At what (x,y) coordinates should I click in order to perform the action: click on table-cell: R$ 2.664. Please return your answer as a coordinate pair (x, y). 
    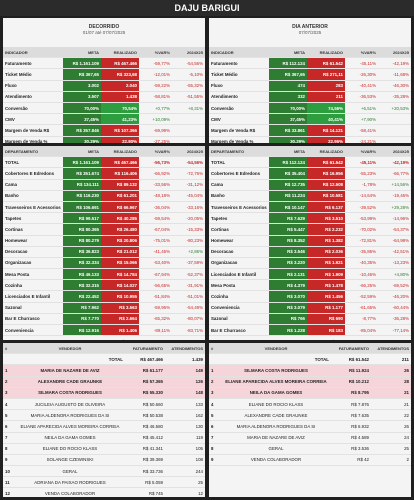
    Looking at the image, I should click on (120, 319).